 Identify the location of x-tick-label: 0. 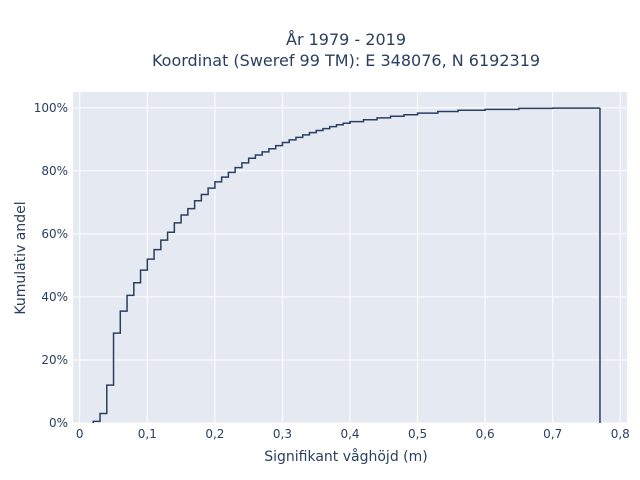
(80, 434).